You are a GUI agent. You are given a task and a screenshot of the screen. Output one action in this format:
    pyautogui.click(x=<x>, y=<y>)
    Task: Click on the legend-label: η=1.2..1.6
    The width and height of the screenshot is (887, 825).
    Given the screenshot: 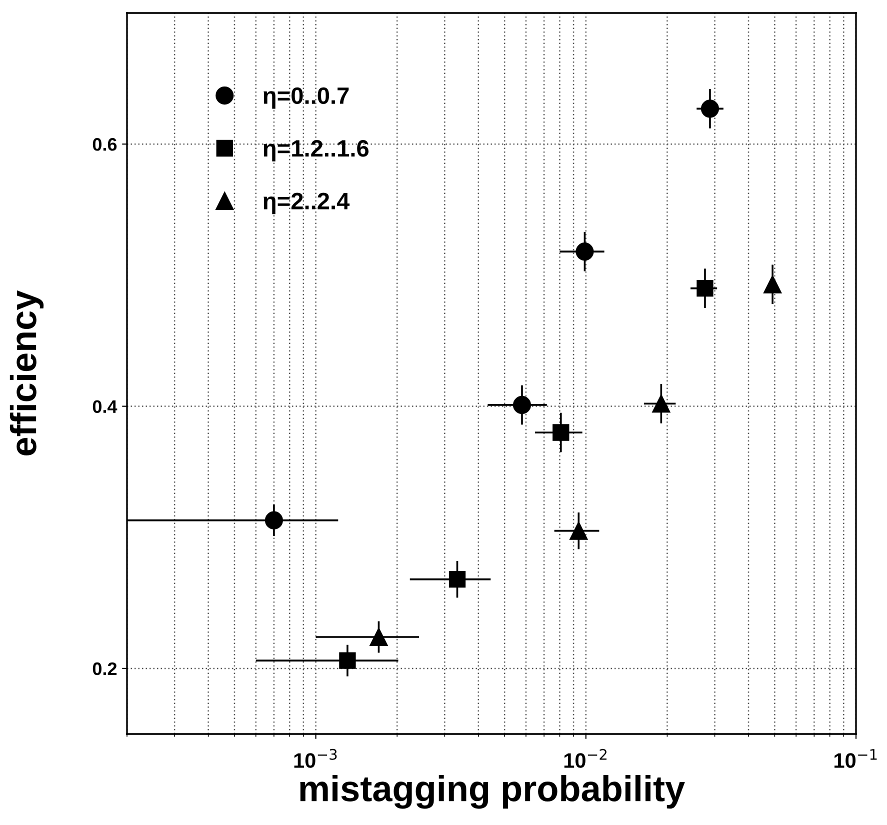 What is the action you would take?
    pyautogui.click(x=316, y=151)
    